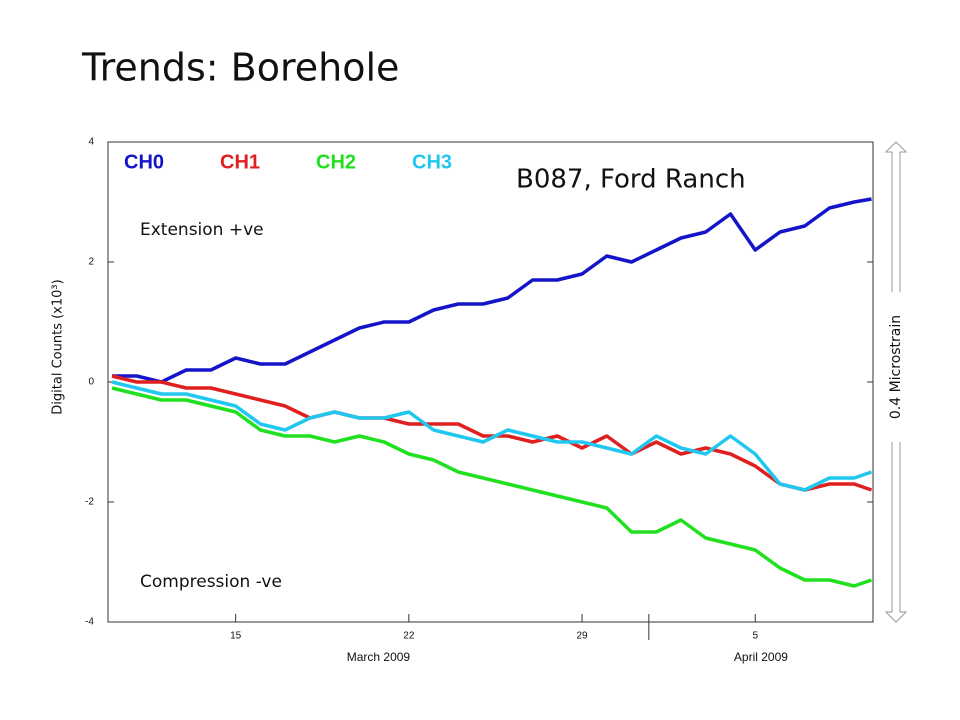 This screenshot has width=960, height=720. I want to click on arrow-label-bg, so click(896, 367).